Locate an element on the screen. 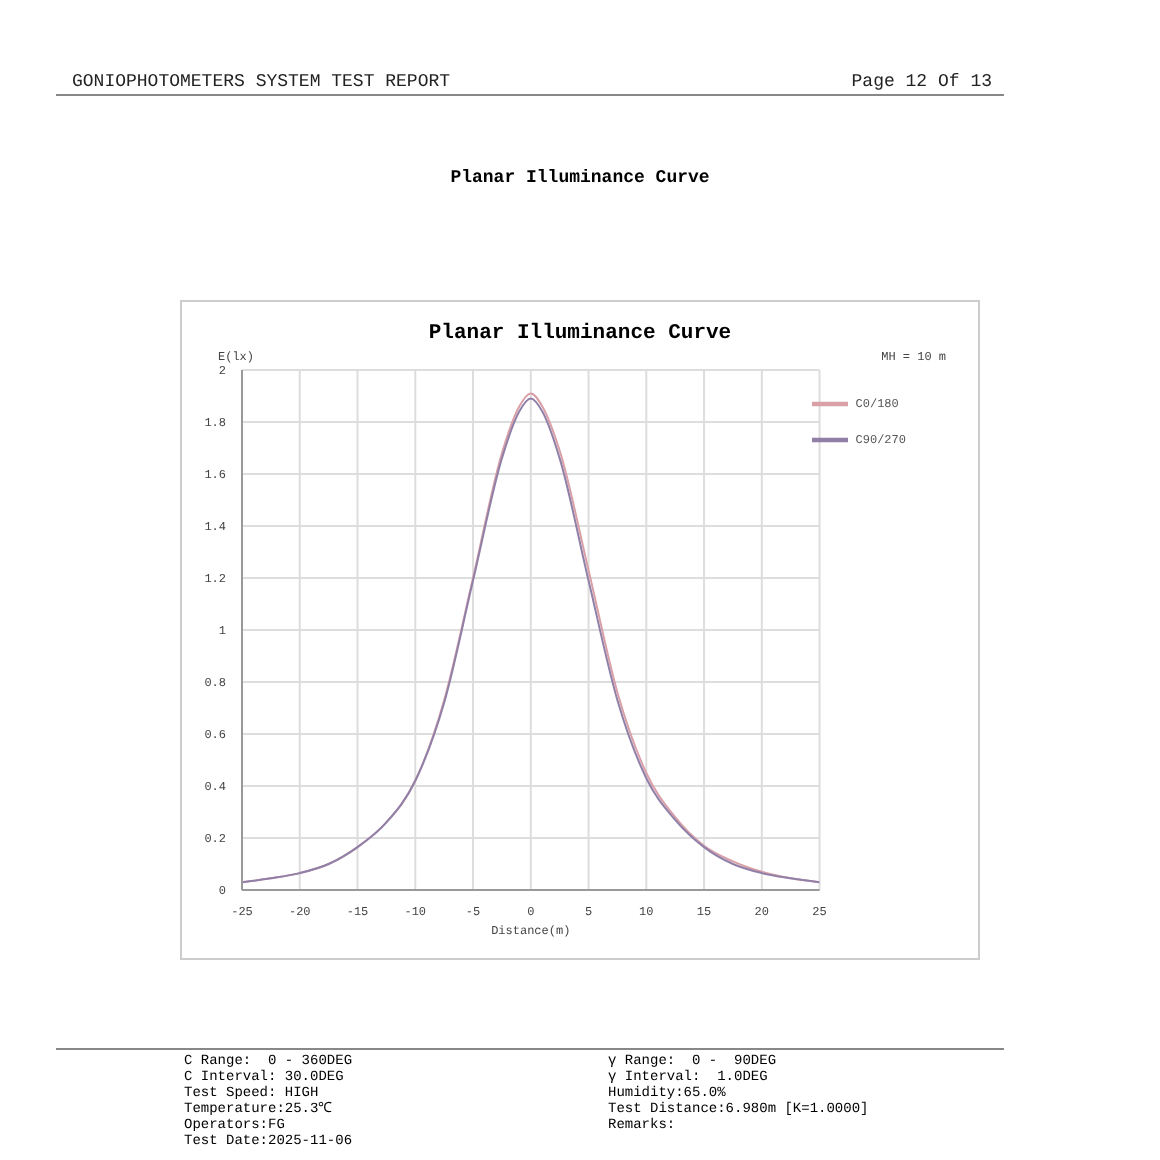  chart-title: Planar Illuminance Curve is located at coordinates (580, 334).